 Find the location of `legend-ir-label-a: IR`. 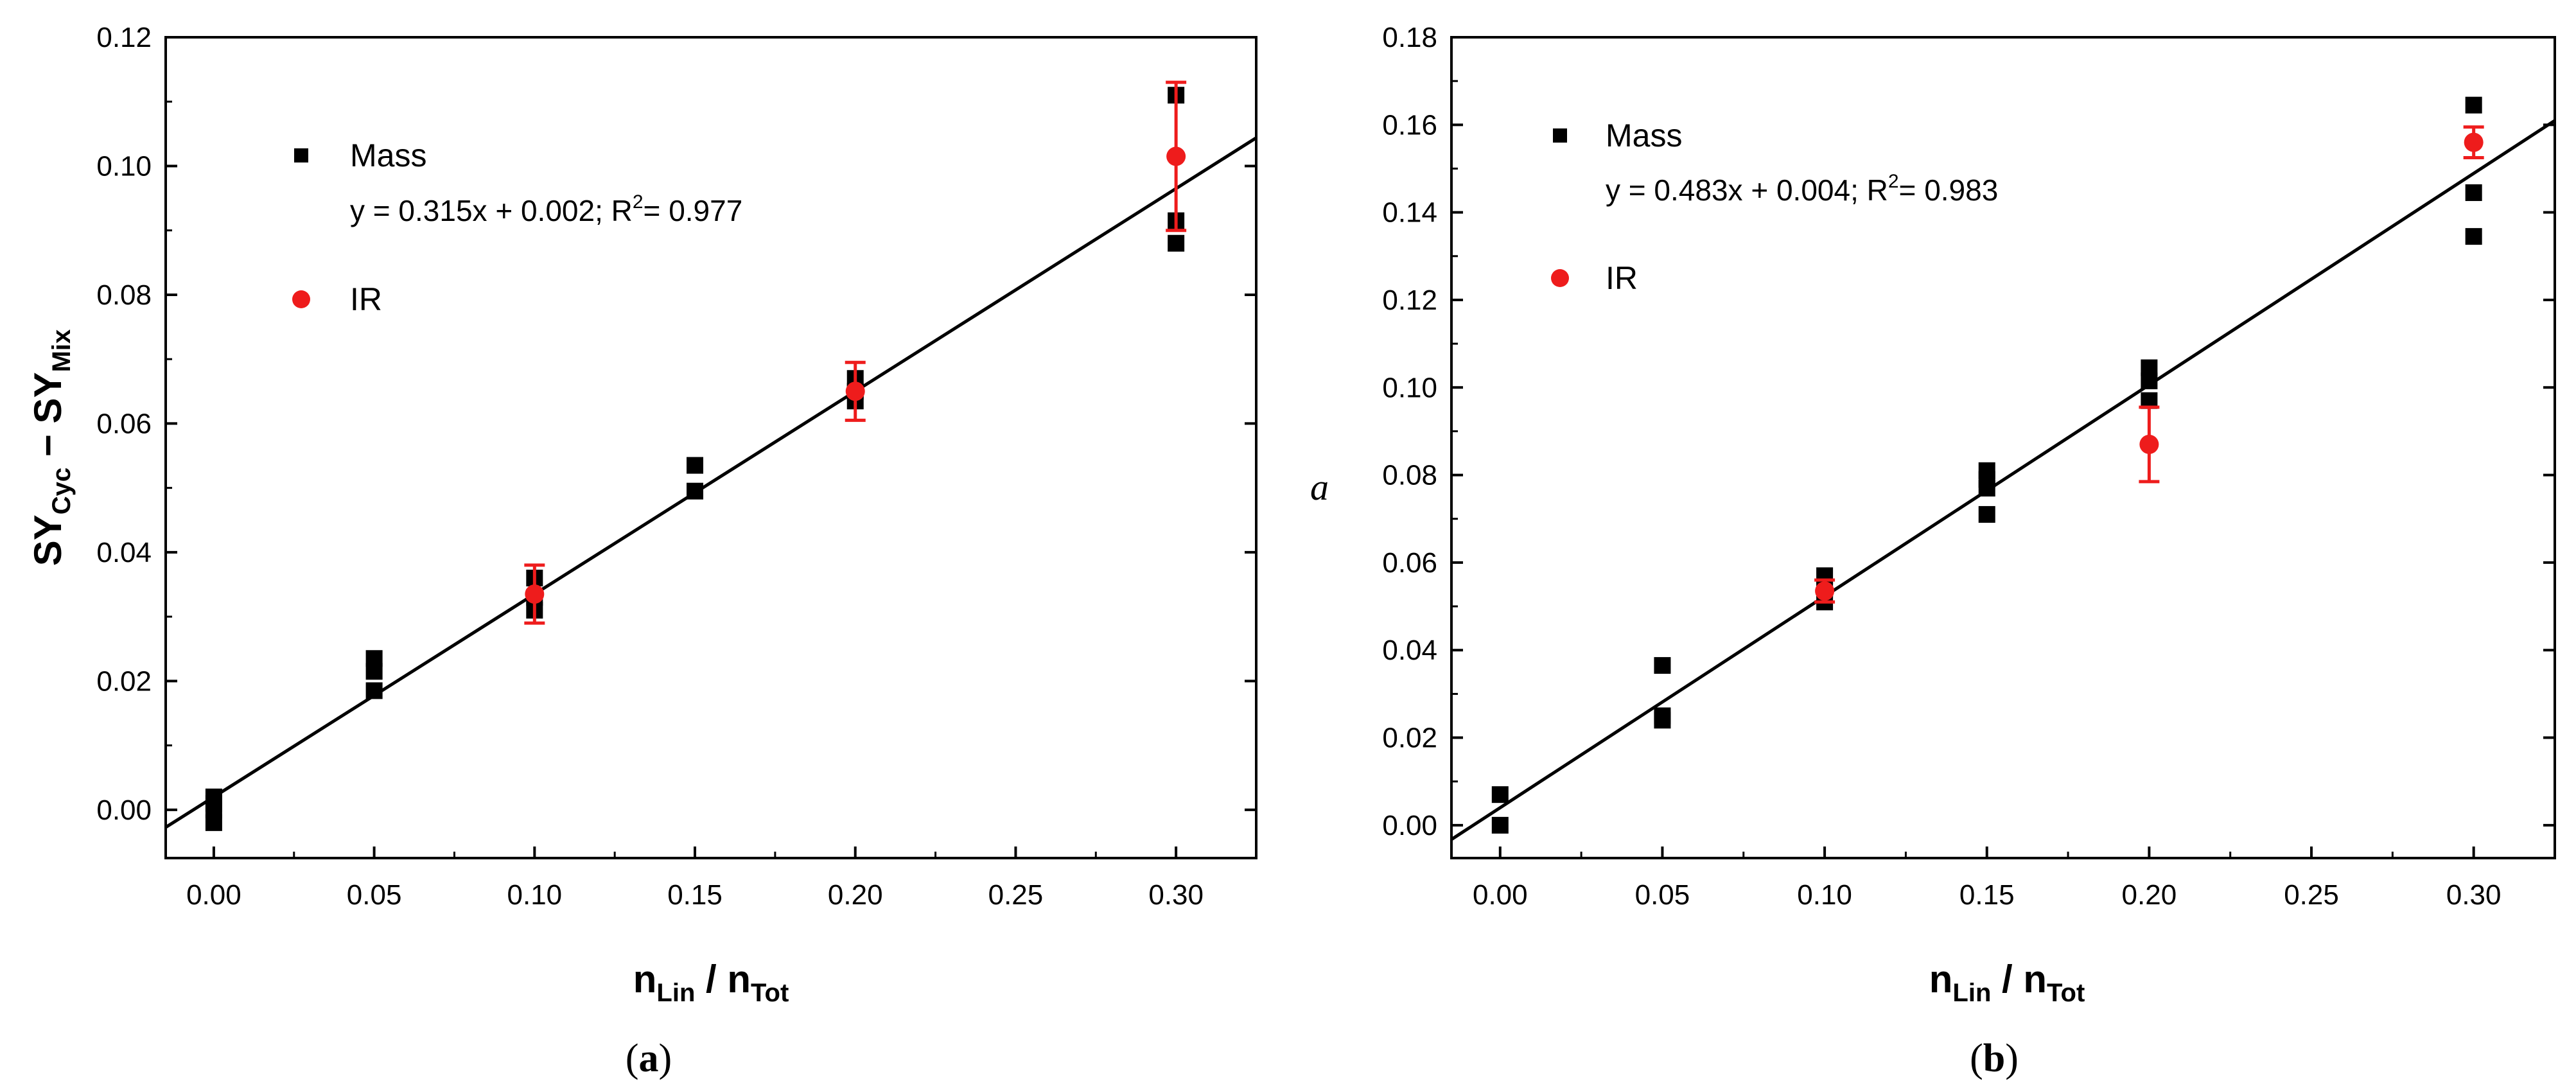

legend-ir-label-a: IR is located at coordinates (366, 299).